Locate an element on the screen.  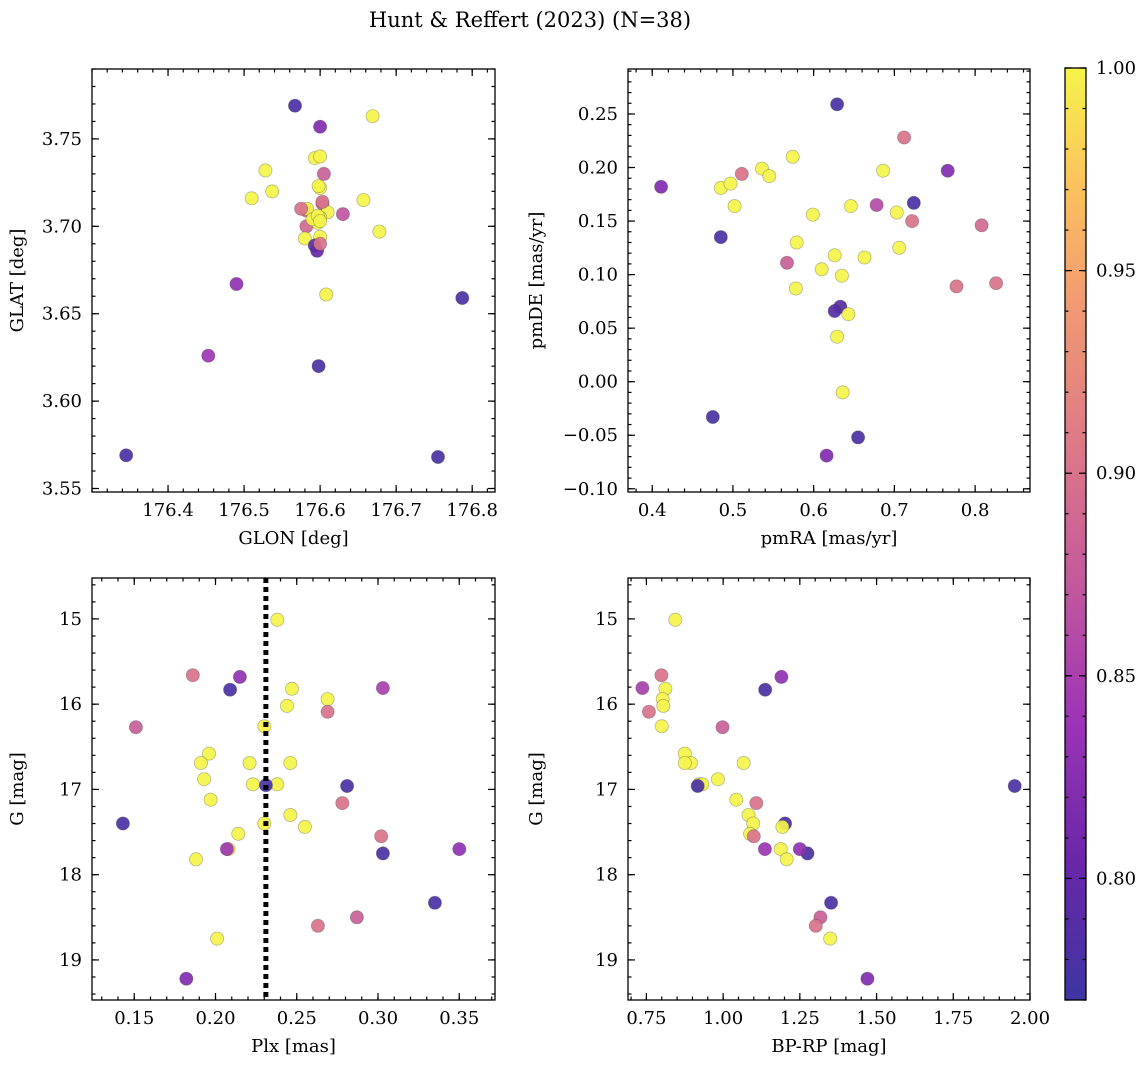
x-tick-label: 2.00 is located at coordinates (1030, 1018).